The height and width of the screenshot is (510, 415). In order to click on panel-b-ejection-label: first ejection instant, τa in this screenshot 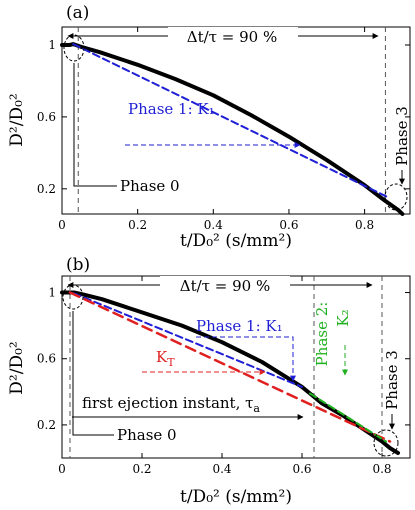, I will do `click(171, 404)`.